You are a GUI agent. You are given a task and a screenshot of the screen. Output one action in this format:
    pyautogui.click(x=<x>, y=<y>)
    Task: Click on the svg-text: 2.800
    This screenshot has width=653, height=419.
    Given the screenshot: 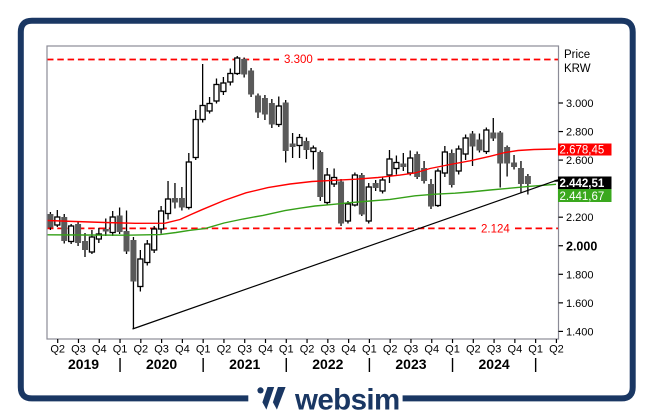 What is the action you would take?
    pyautogui.click(x=580, y=133)
    